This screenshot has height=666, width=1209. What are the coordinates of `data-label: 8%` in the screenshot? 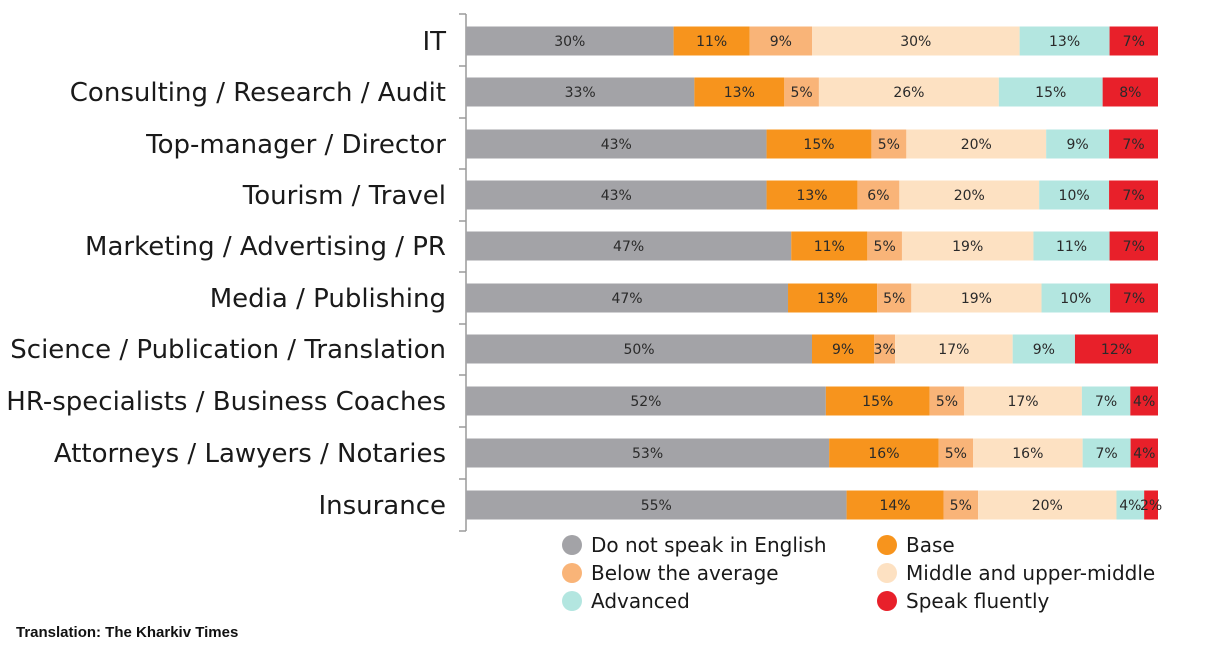 It's located at (1130, 93).